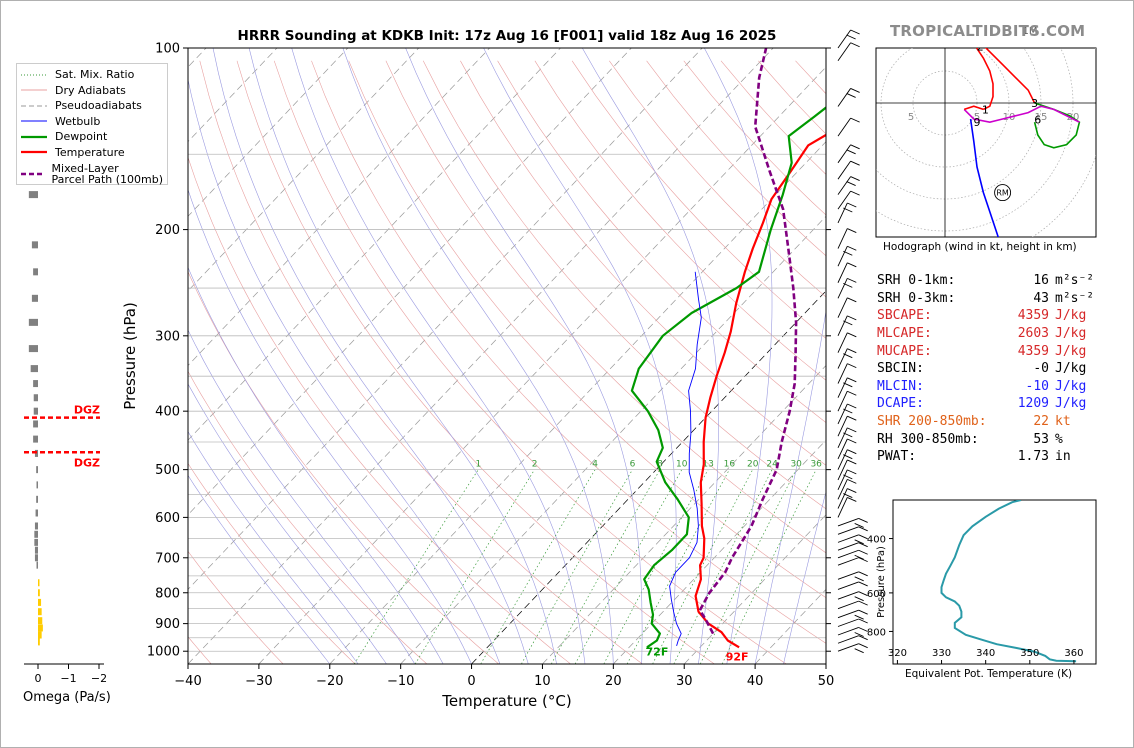 Image resolution: width=1134 pixels, height=748 pixels. What do you see at coordinates (985, 351) in the screenshot?
I see `index-row: MUCAPE: 4359 J/kg` at bounding box center [985, 351].